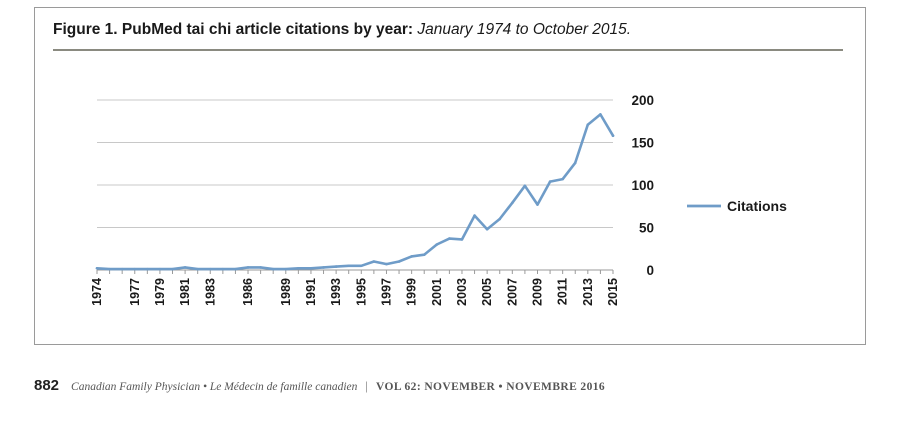 The width and height of the screenshot is (900, 427). Describe the element at coordinates (160, 292) in the screenshot. I see `x-tick-label: 1979` at that location.